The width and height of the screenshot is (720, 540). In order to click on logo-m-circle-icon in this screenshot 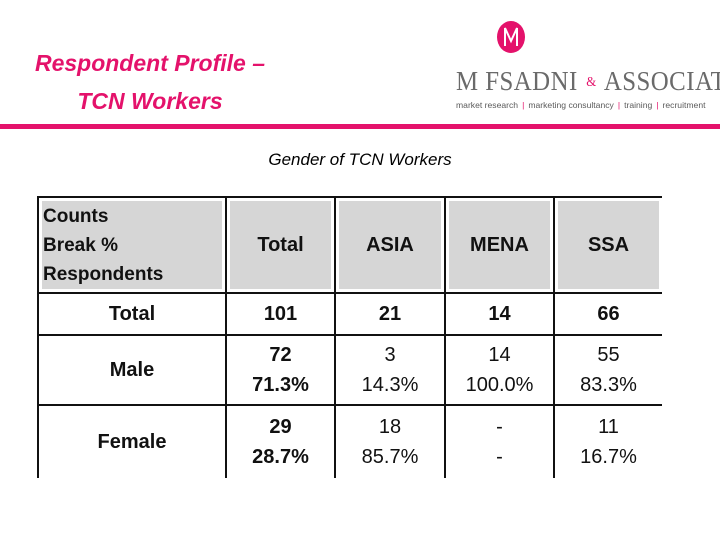, I will do `click(511, 37)`.